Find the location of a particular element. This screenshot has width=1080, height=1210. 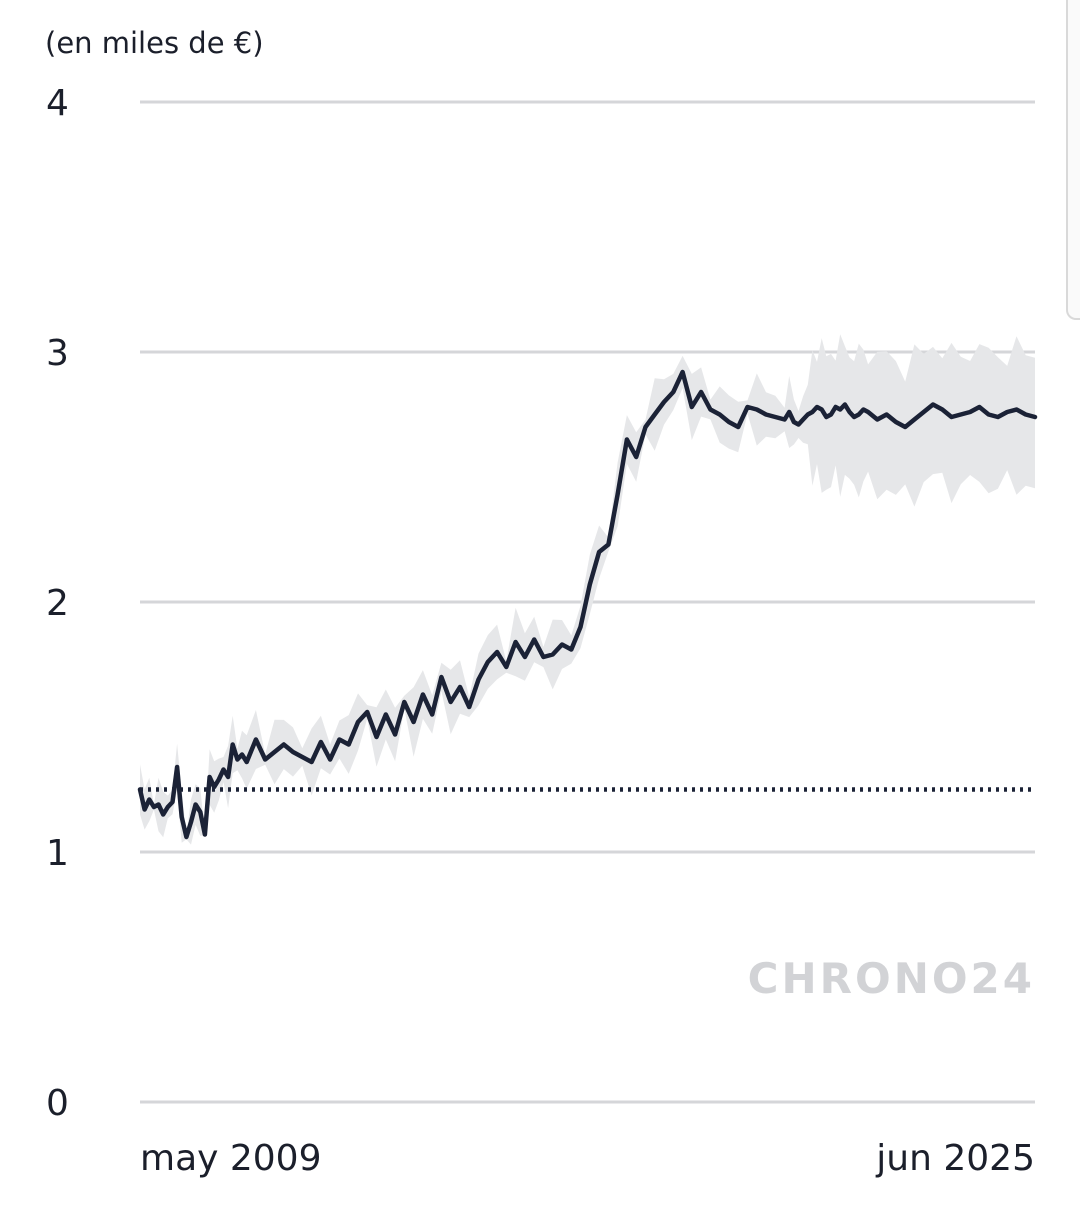

scrollbar-tab is located at coordinates (1073, 160).